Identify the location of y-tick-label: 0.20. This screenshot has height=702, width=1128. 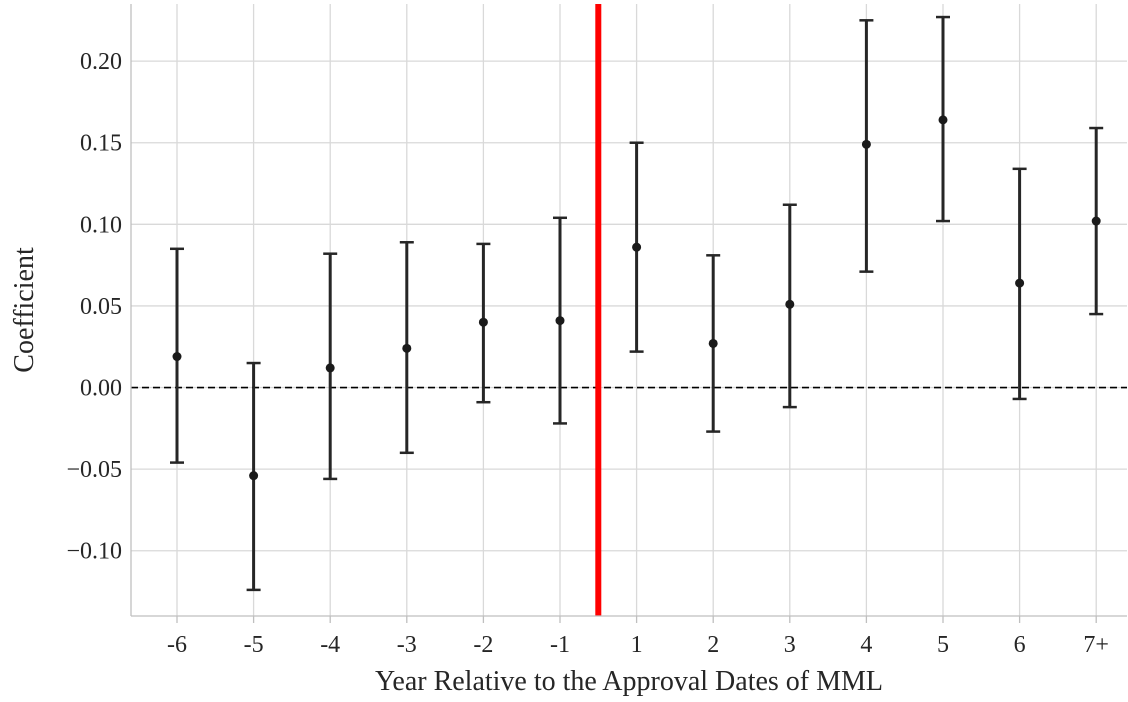
(101, 62).